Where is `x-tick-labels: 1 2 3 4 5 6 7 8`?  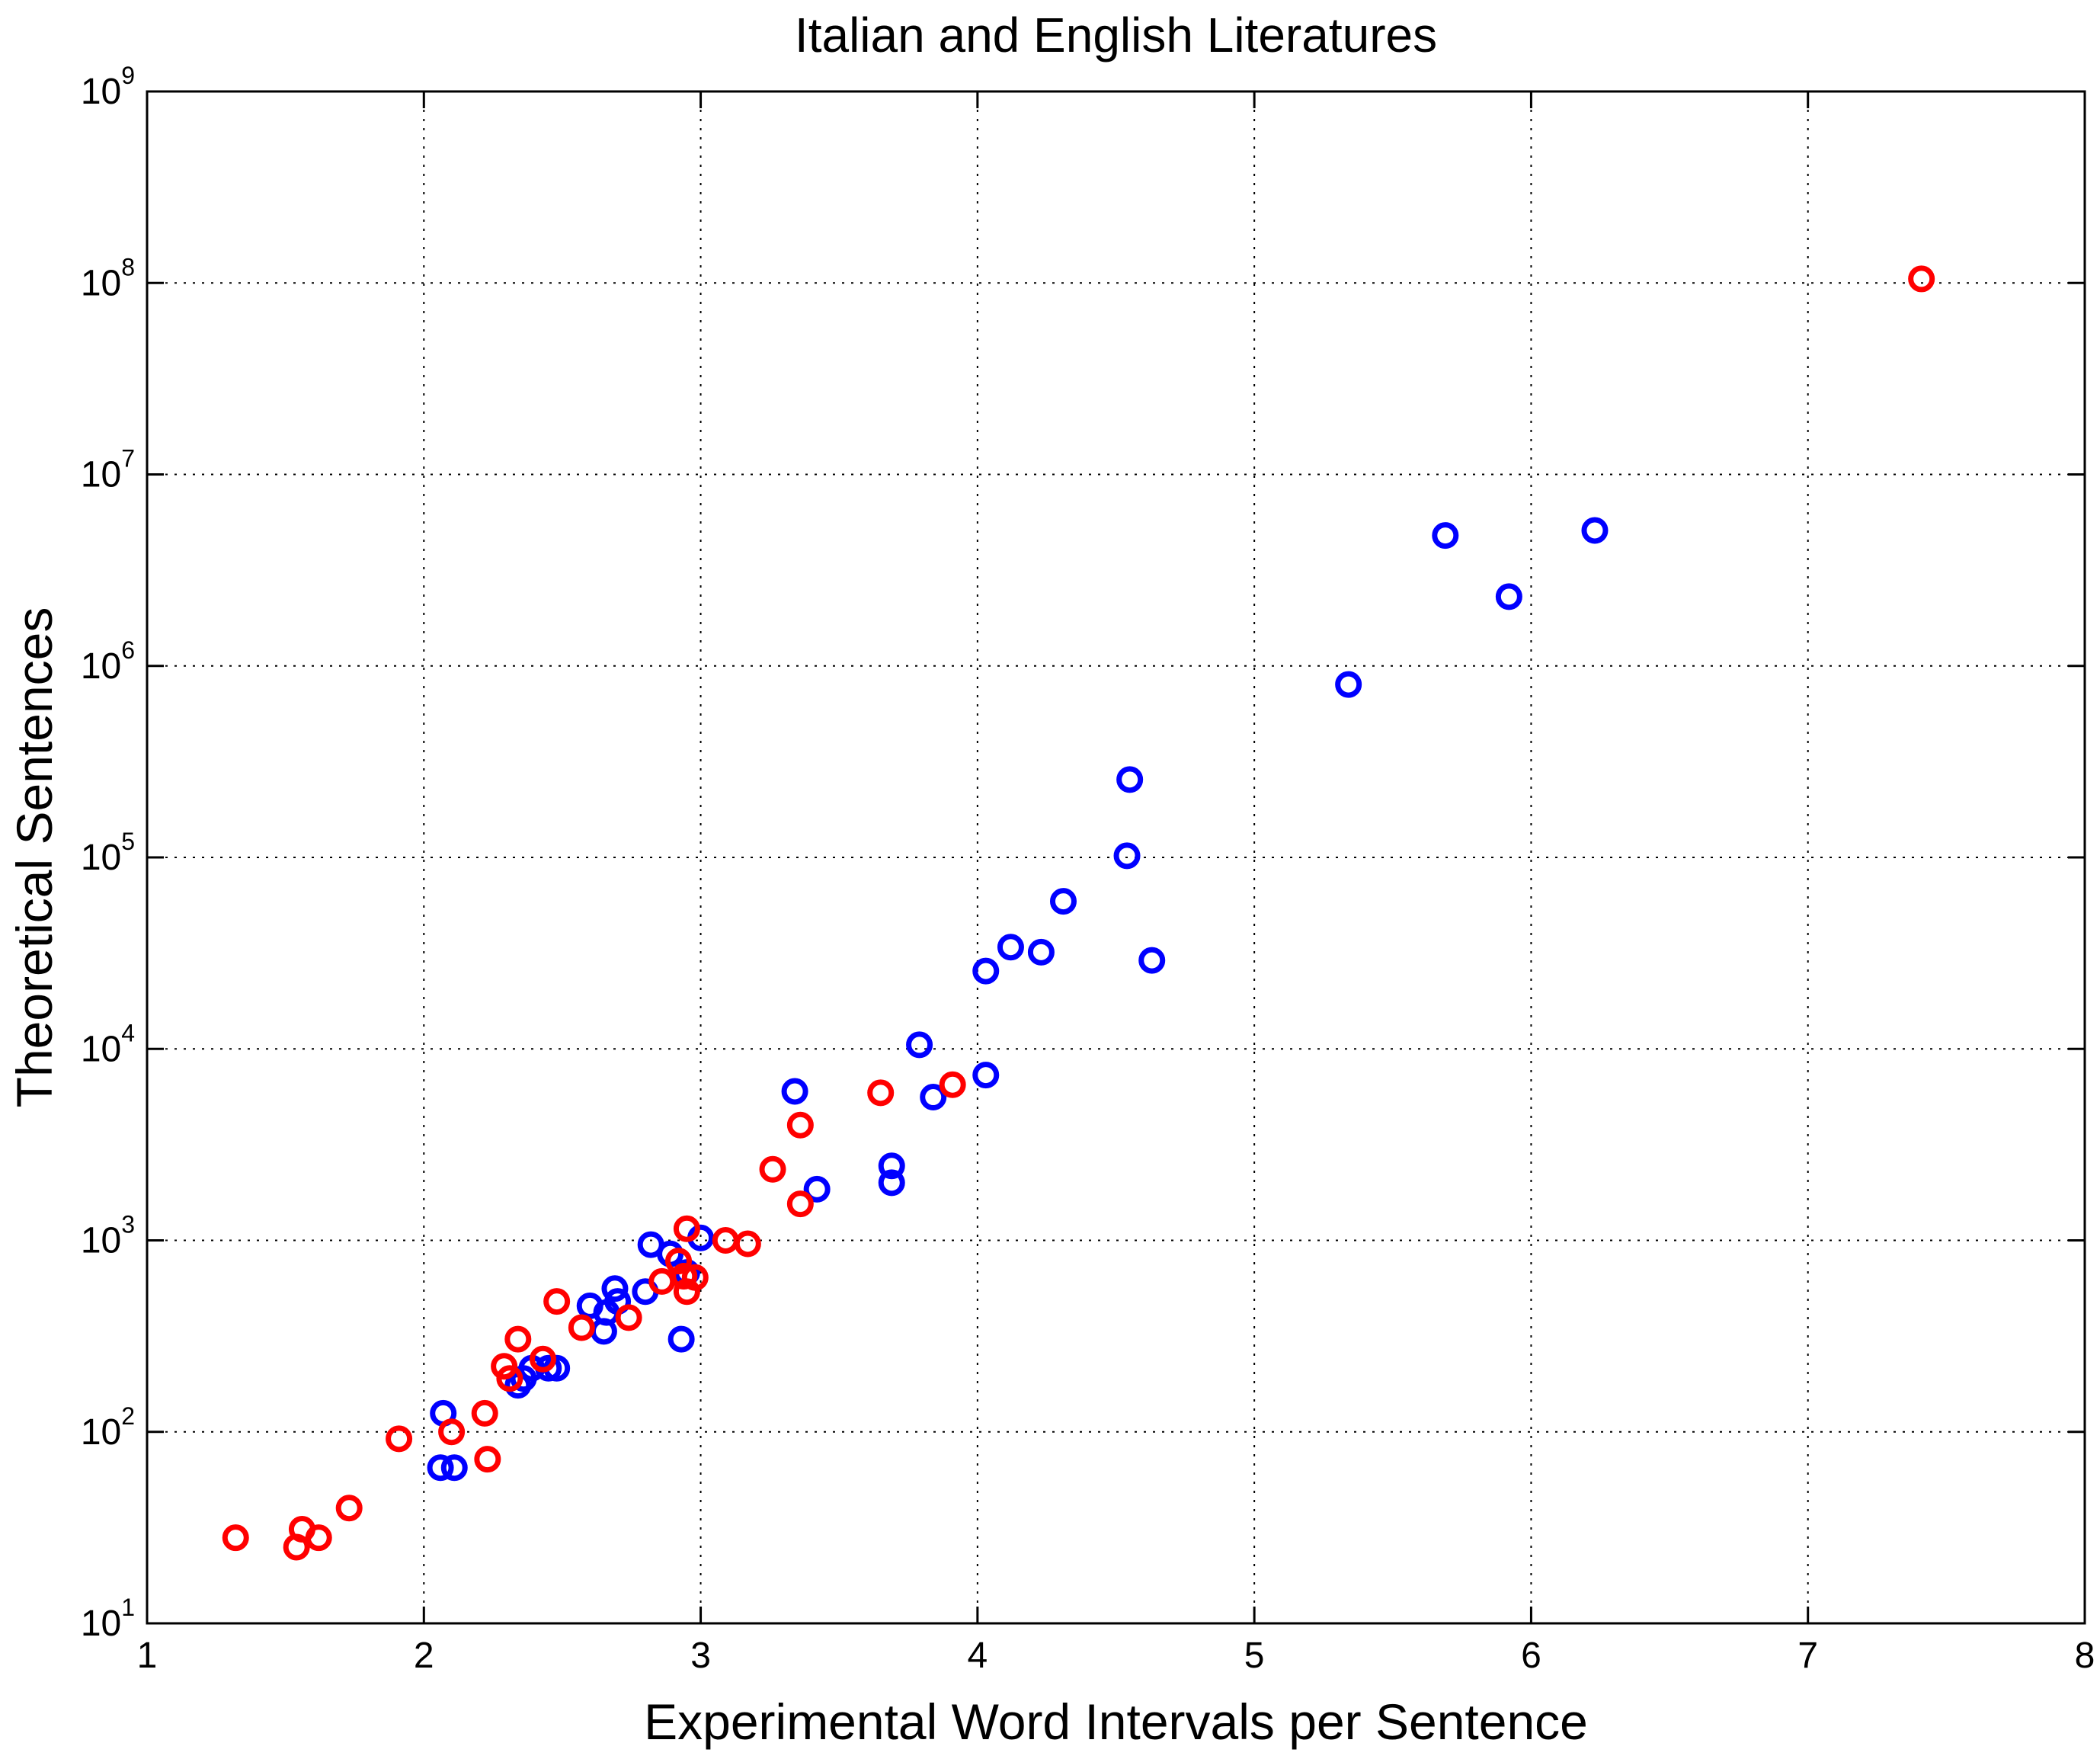
x-tick-labels: 1 2 3 4 5 6 7 8 is located at coordinates (1116, 1656).